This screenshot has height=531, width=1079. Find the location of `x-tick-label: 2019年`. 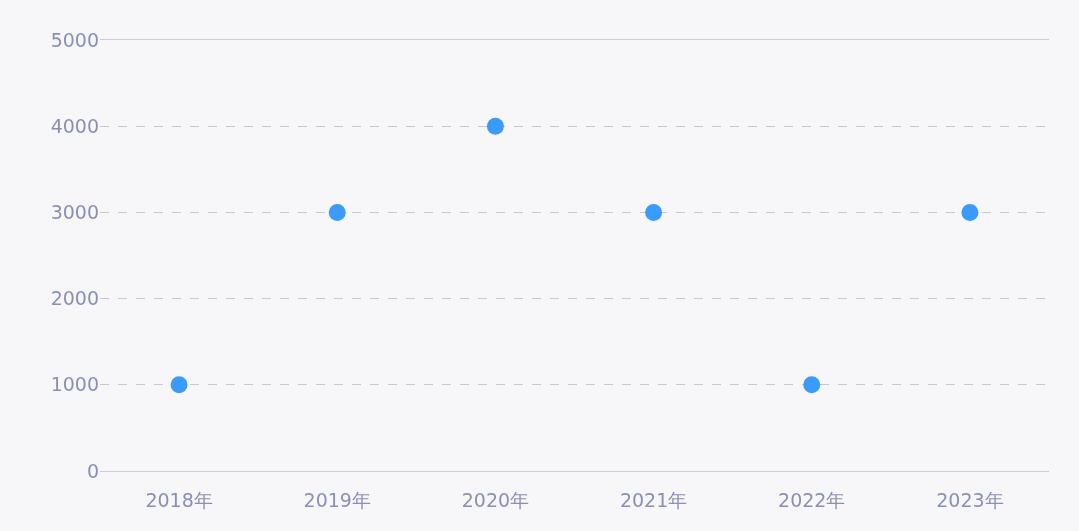

x-tick-label: 2019年 is located at coordinates (337, 499).